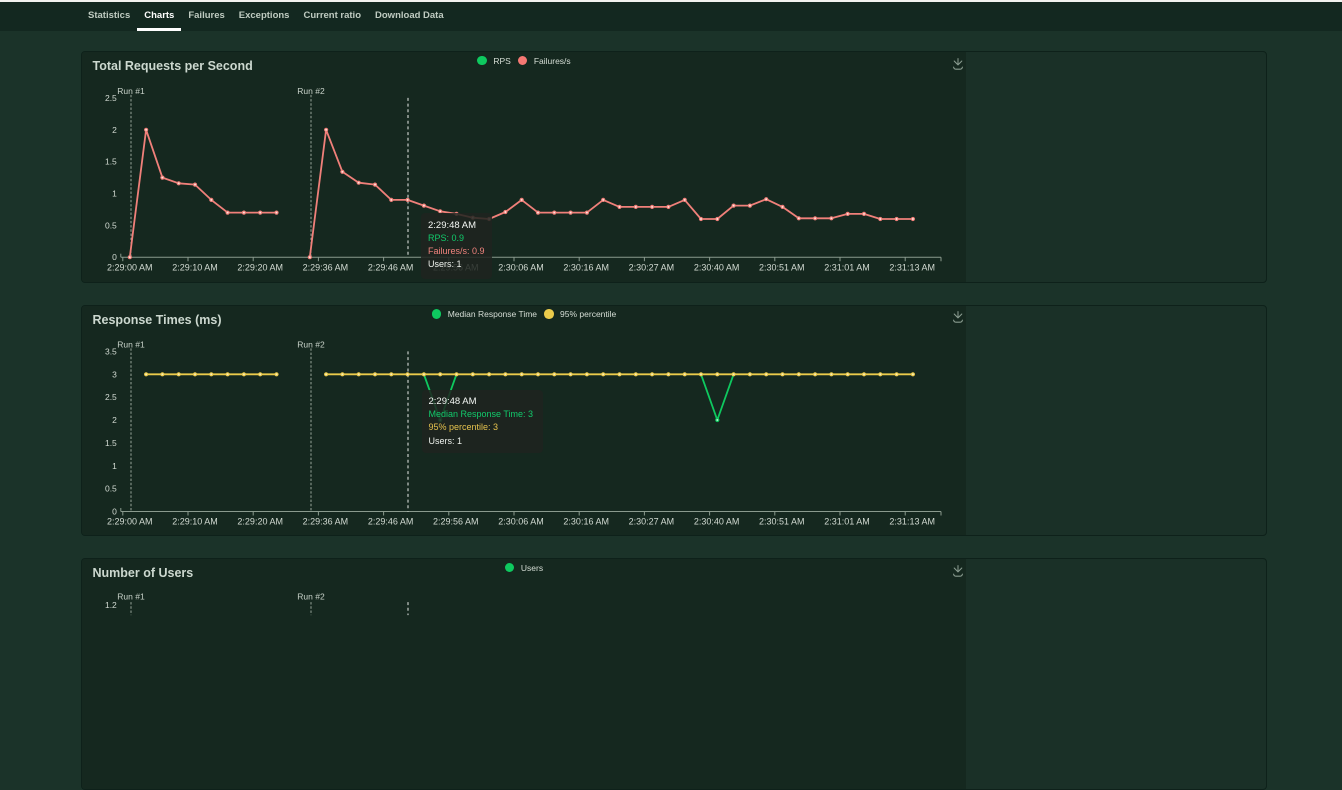 Image resolution: width=1342 pixels, height=790 pixels. Describe the element at coordinates (456, 521) in the screenshot. I see `svg-text: 2:29:56 AM` at that location.